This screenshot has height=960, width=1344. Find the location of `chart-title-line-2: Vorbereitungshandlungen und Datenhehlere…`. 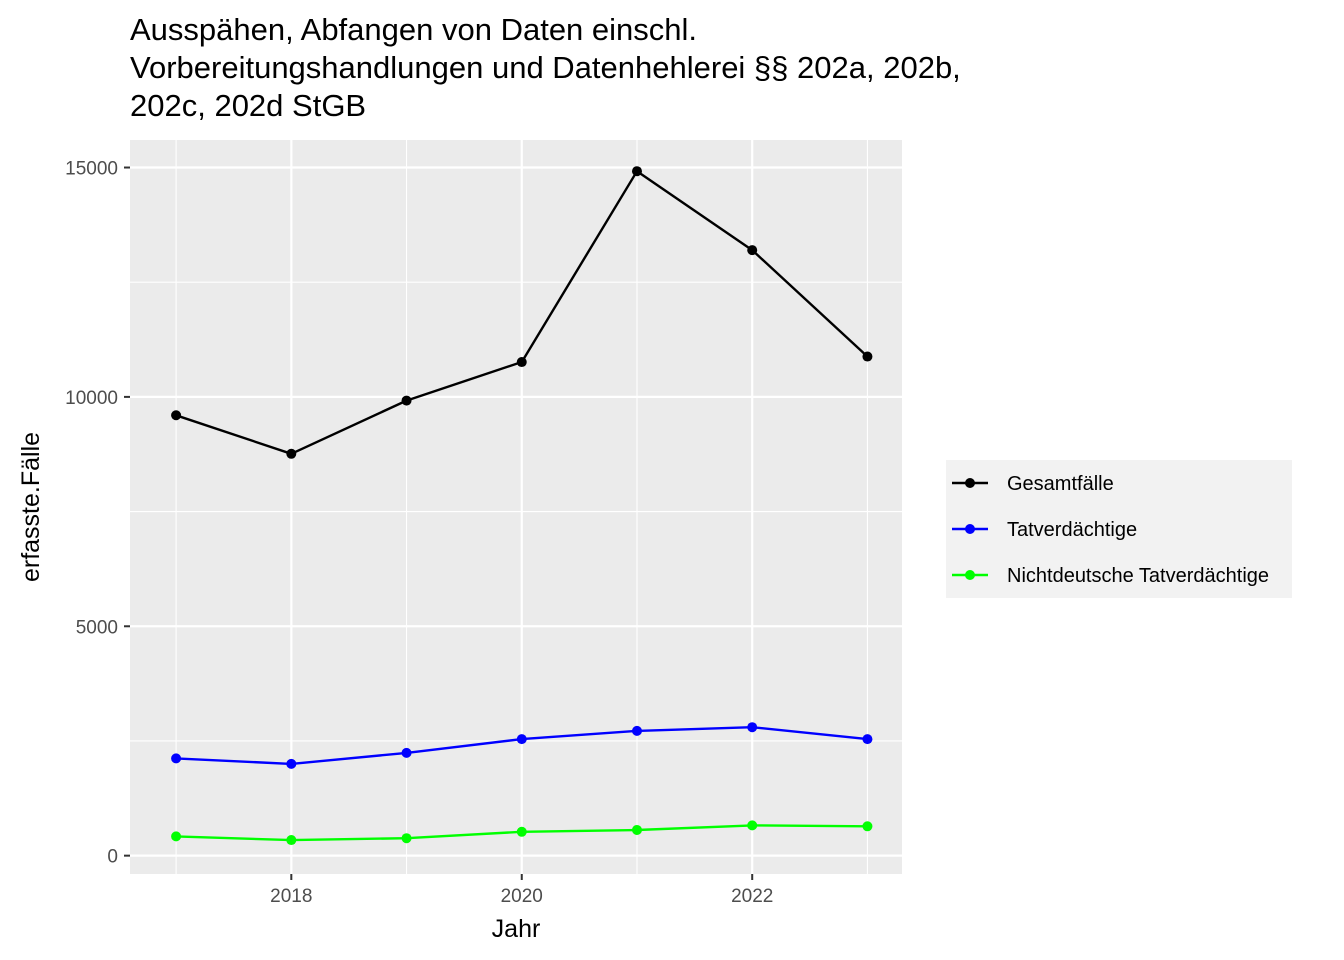

chart-title-line-2: Vorbereitungshandlungen und Datenhehlere… is located at coordinates (545, 67).